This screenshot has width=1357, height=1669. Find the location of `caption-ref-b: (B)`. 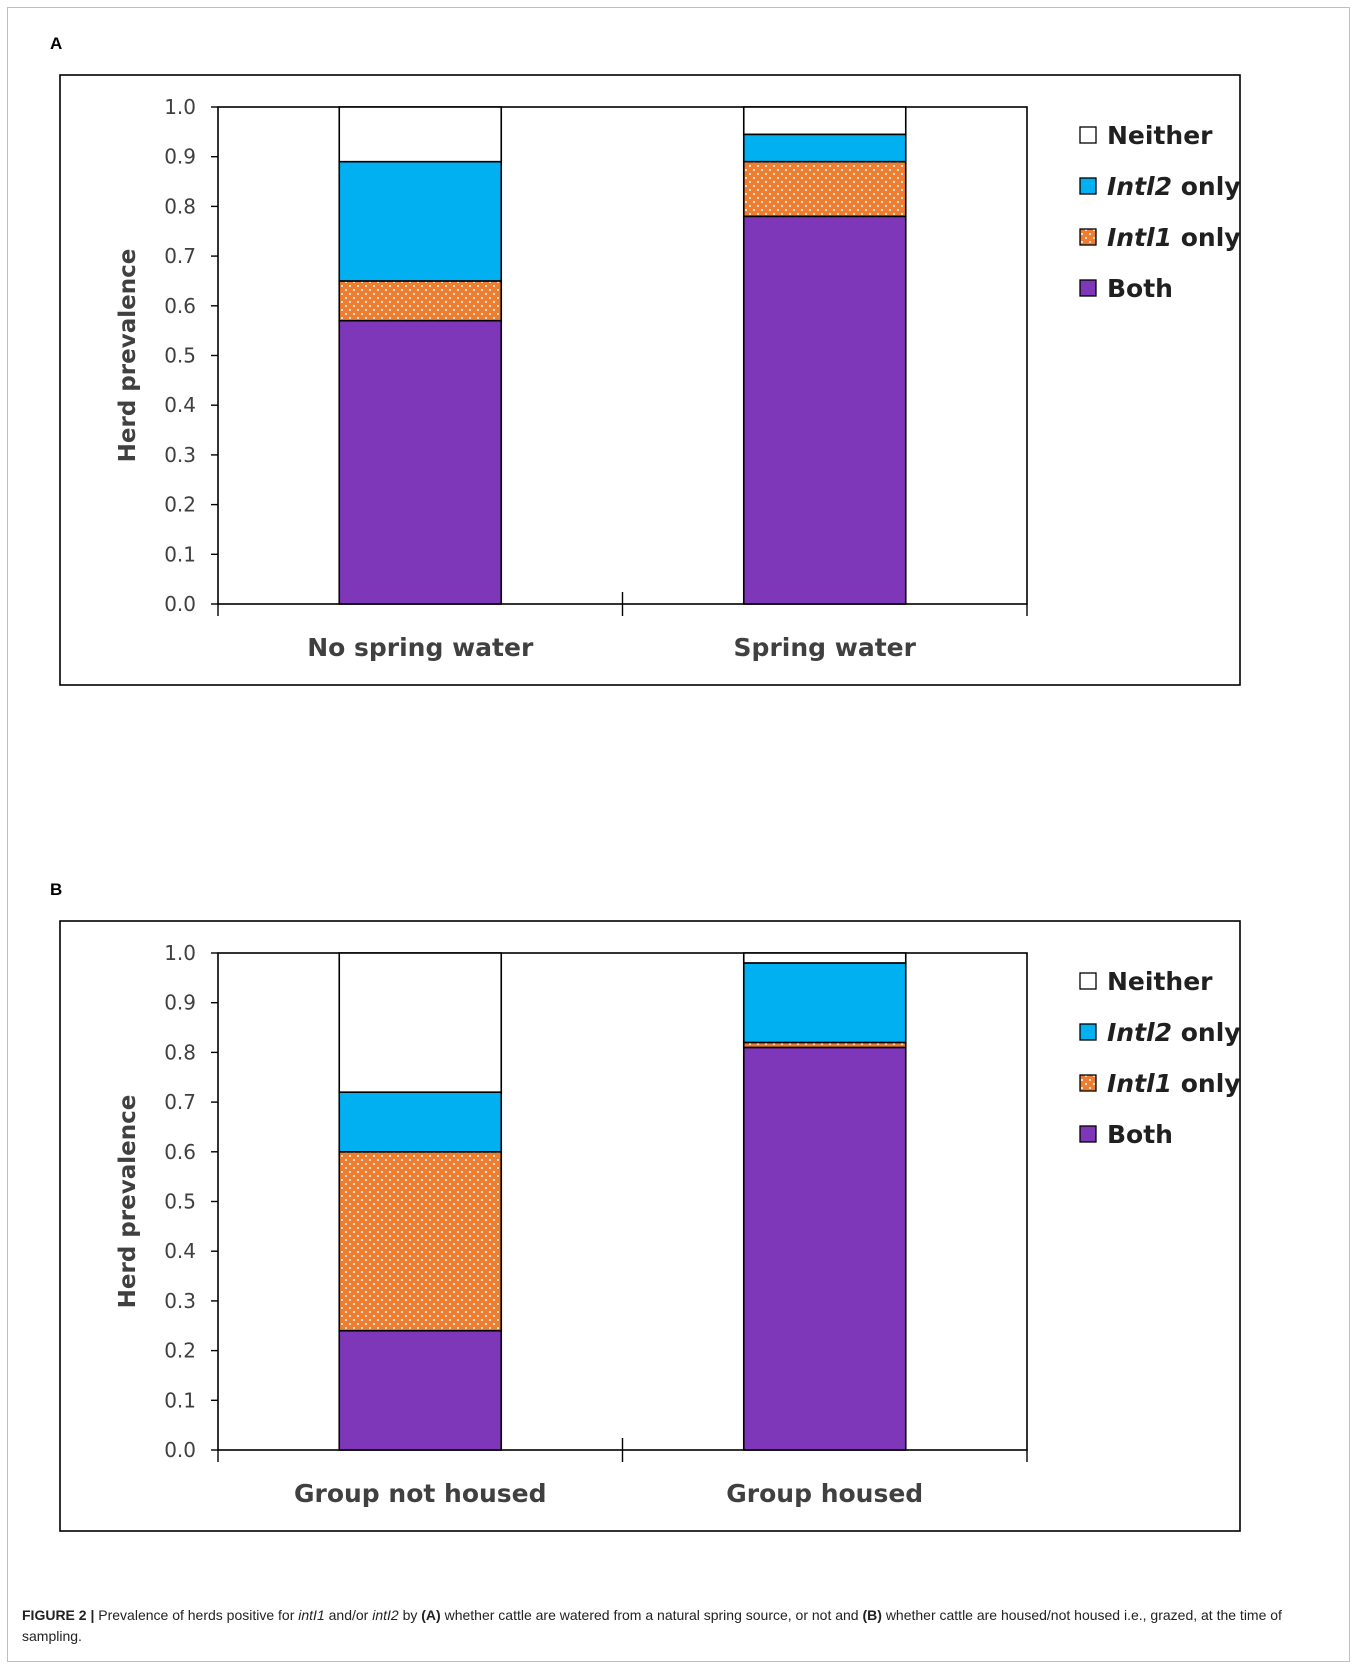

caption-ref-b: (B) is located at coordinates (872, 1615).